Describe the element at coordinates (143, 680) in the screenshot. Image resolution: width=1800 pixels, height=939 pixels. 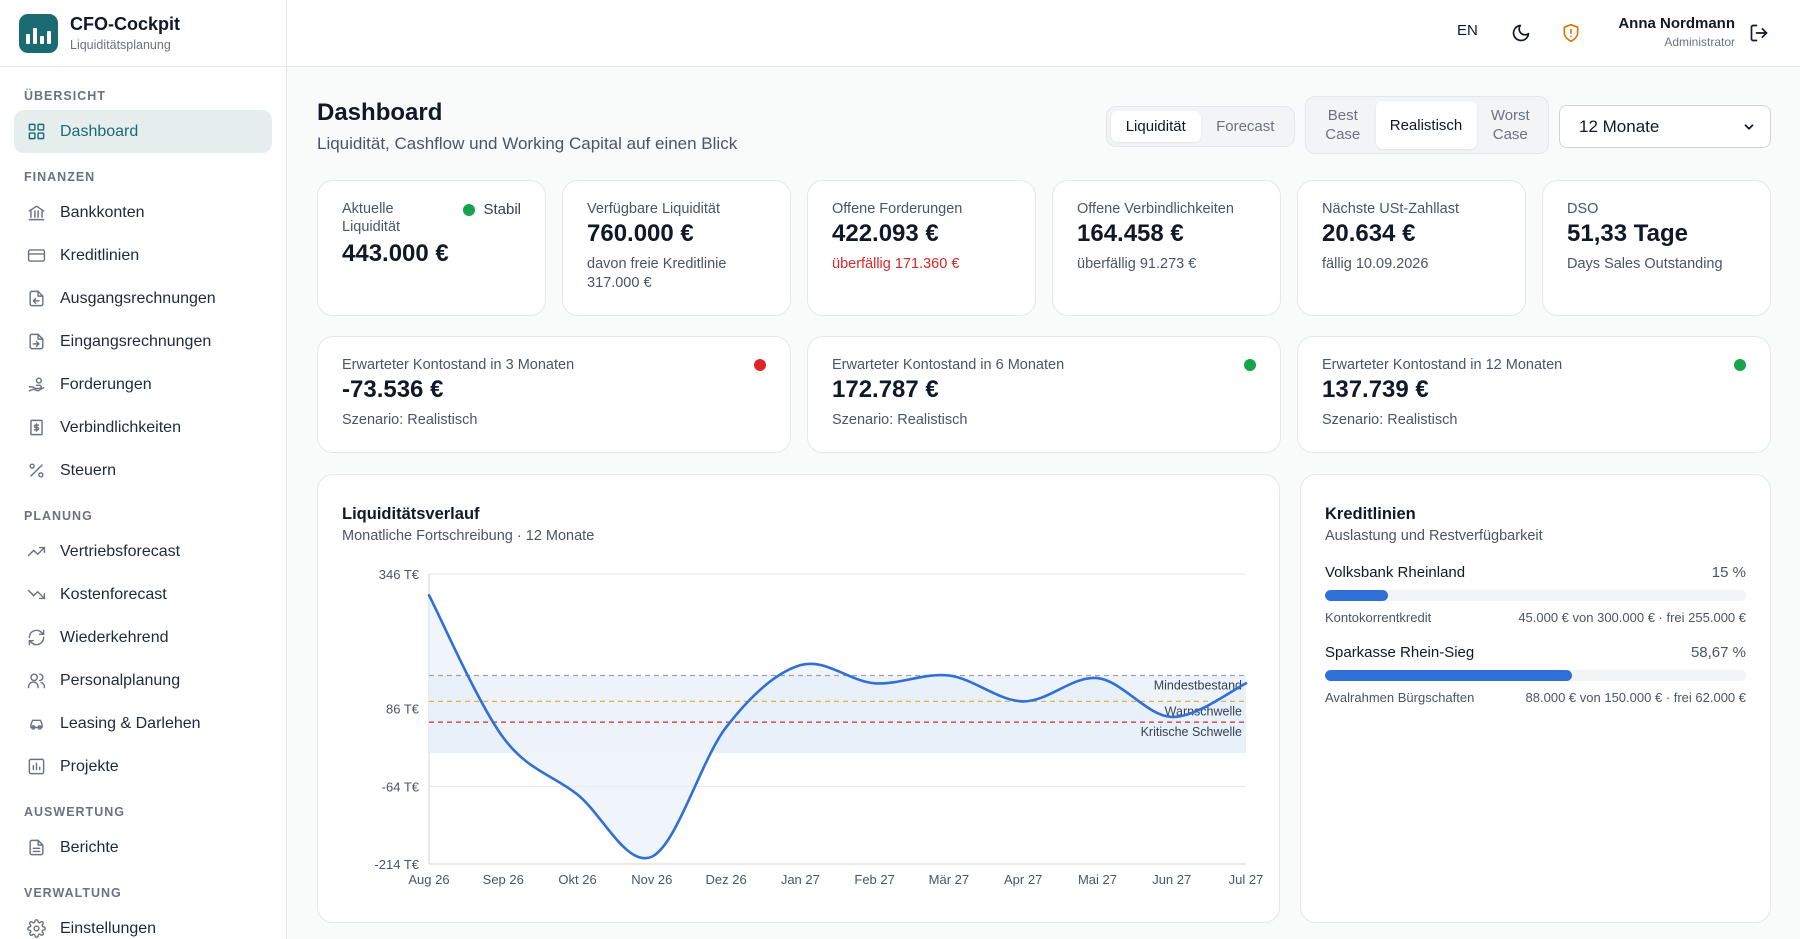
I see `sidebar-item-personalplanung: Personalplanung` at that location.